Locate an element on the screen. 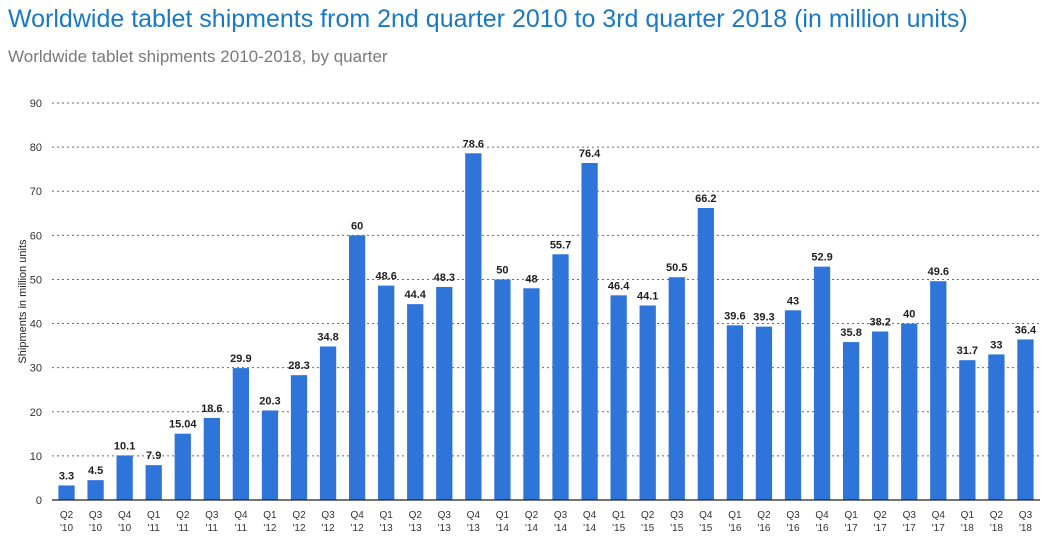  y-tick-label: 80 is located at coordinates (36, 148).